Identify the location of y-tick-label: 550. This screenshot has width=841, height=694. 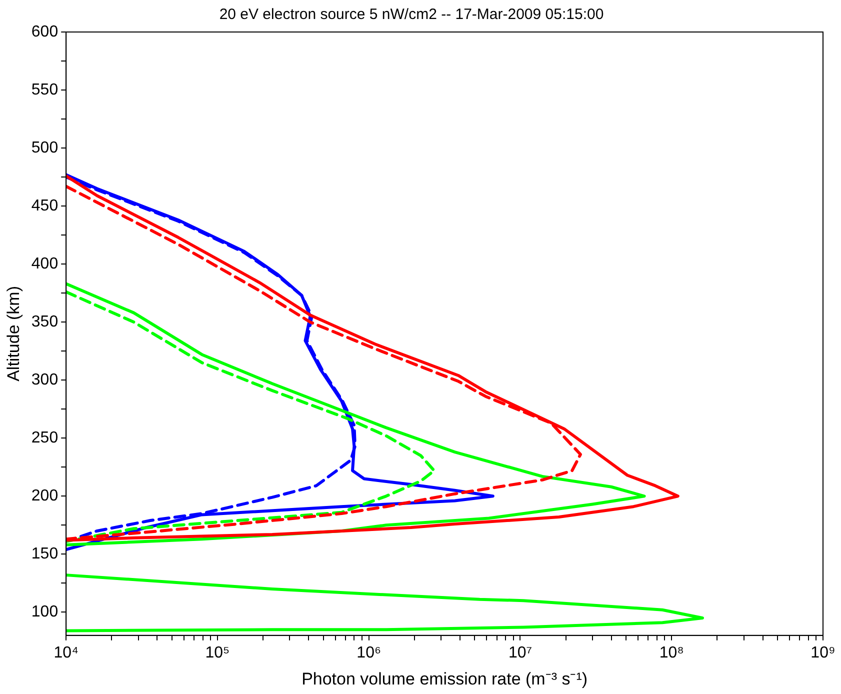
(44, 89).